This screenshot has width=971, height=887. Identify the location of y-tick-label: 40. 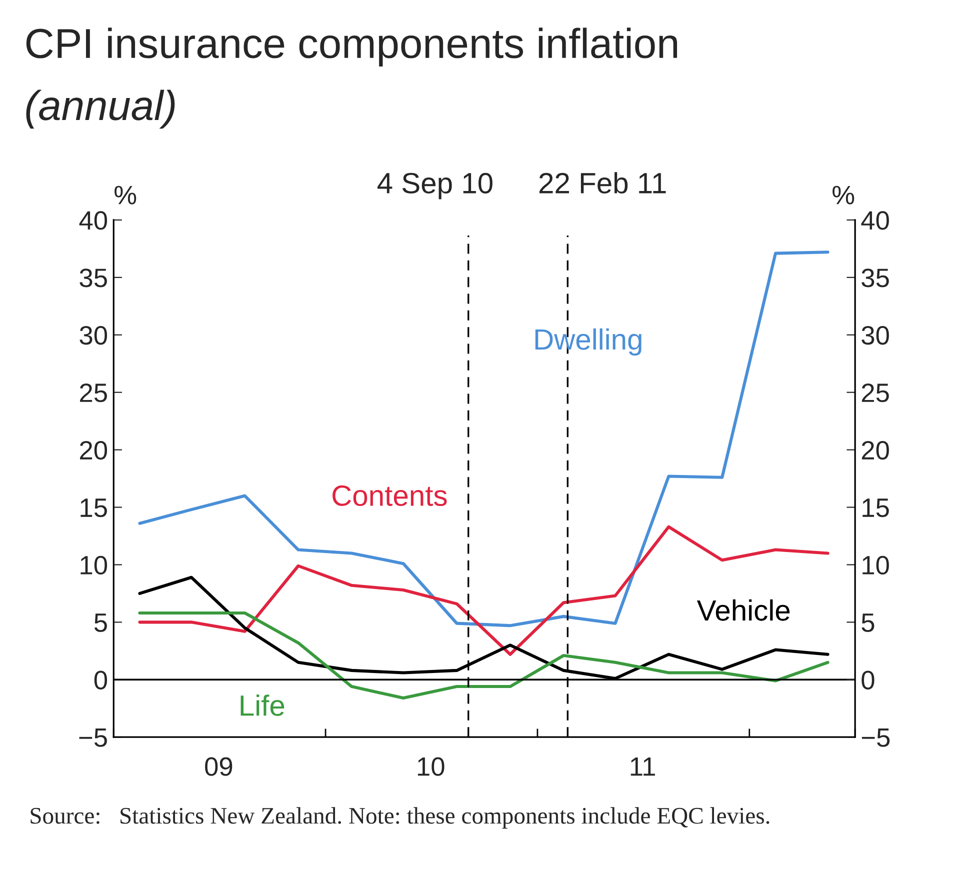
(93, 220).